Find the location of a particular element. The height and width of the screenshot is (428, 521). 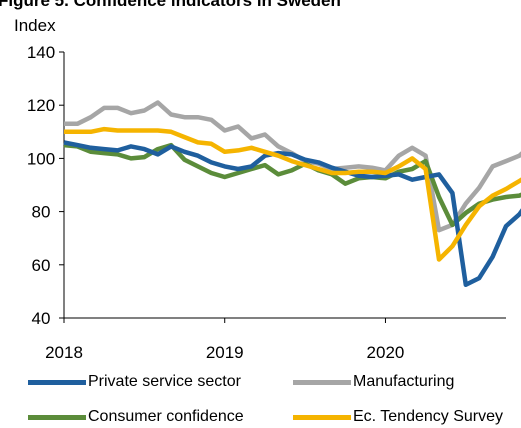

x-tick-label: 2020 is located at coordinates (386, 352).